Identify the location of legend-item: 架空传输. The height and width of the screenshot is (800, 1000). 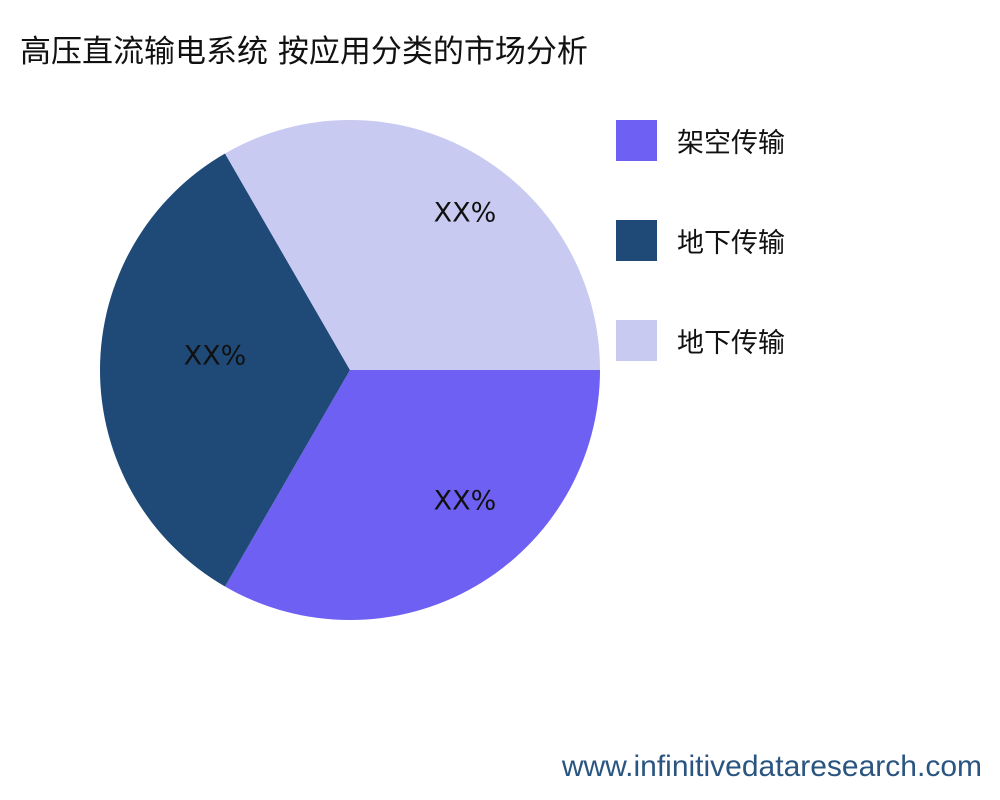
(700, 140).